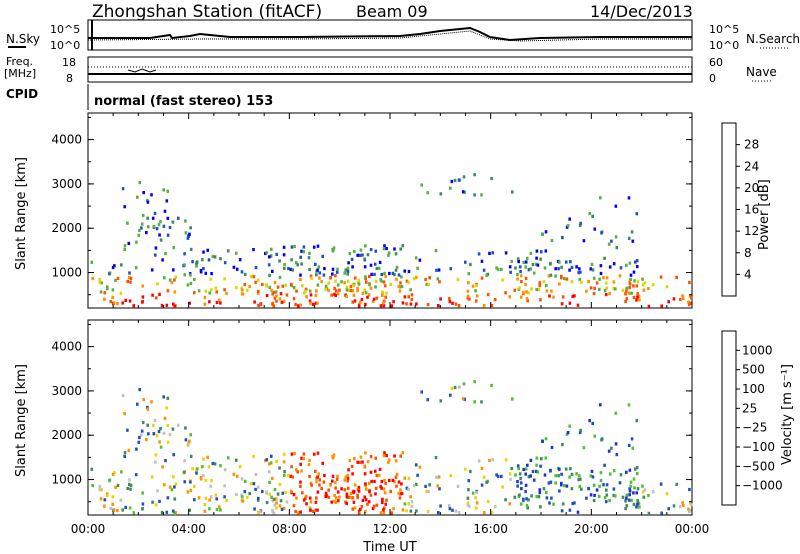 The height and width of the screenshot is (554, 800). What do you see at coordinates (757, 350) in the screenshot?
I see `velocity-colorbar-tick-label: 1000` at bounding box center [757, 350].